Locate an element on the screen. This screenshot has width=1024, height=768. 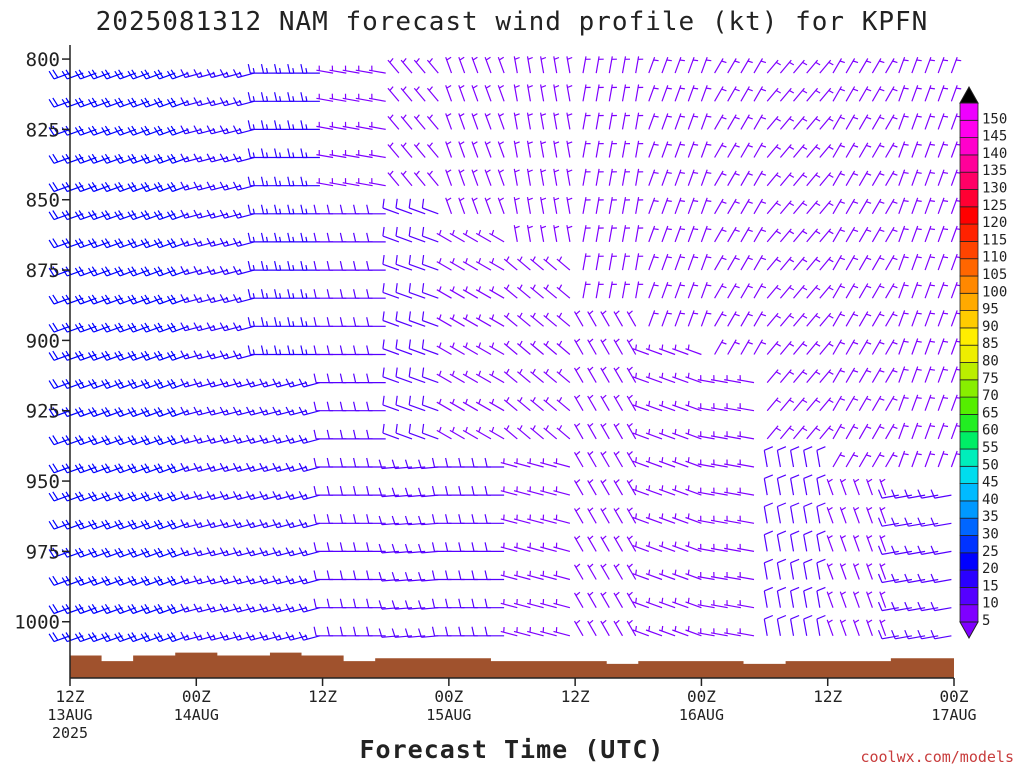
colorbar-label: 70 is located at coordinates (990, 396).